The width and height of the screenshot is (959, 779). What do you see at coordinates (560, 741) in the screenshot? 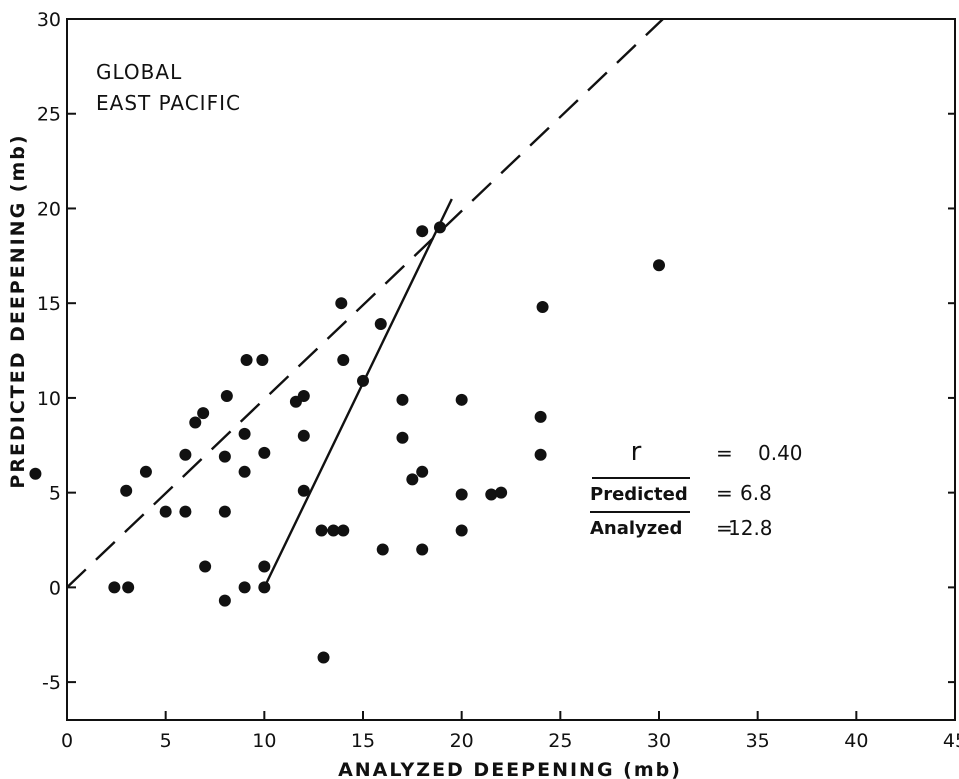
I see `x-tick-label: 25` at bounding box center [560, 741].